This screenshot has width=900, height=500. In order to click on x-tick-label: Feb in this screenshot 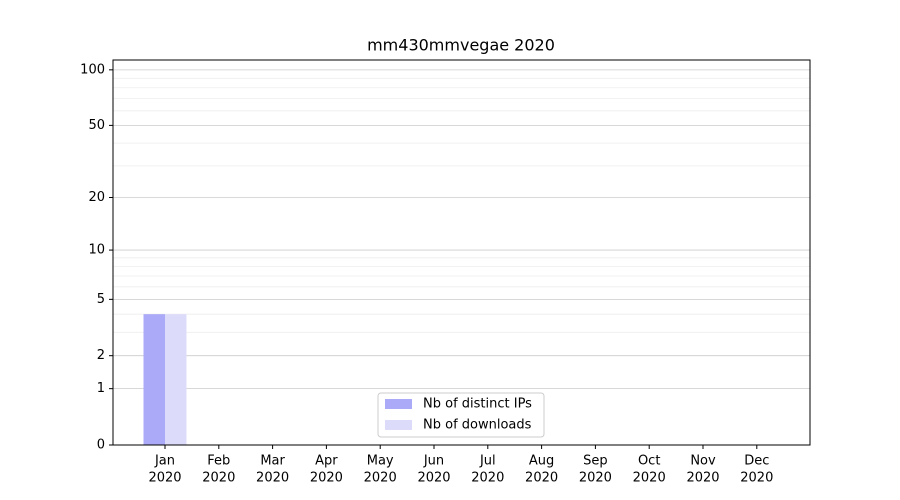, I will do `click(218, 461)`.